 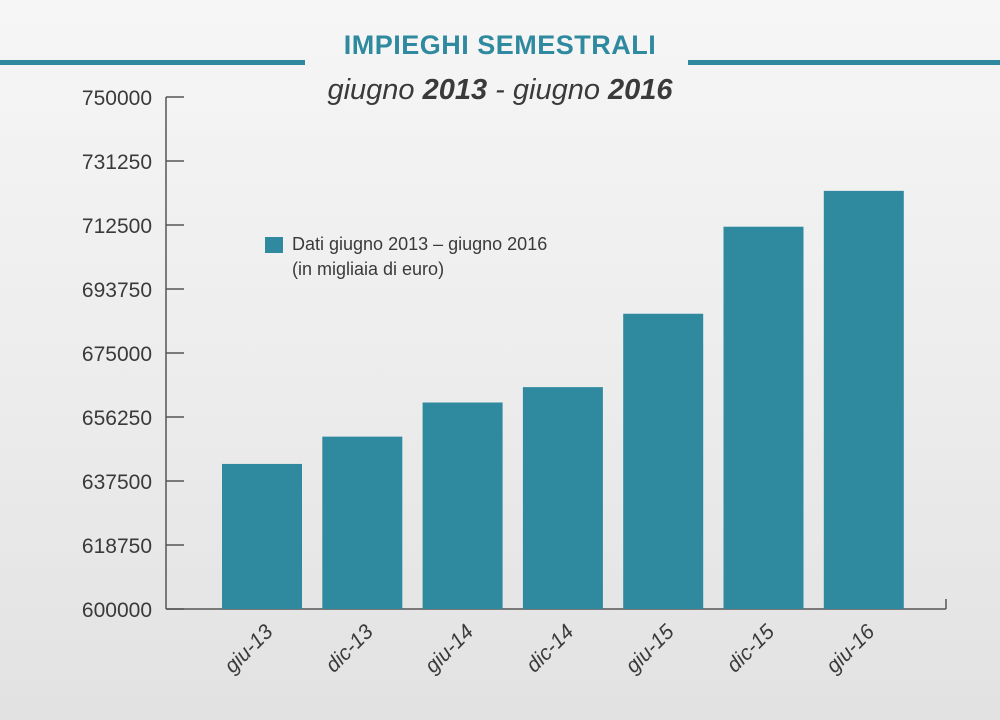 What do you see at coordinates (117, 162) in the screenshot?
I see `y-tick-label: 731250` at bounding box center [117, 162].